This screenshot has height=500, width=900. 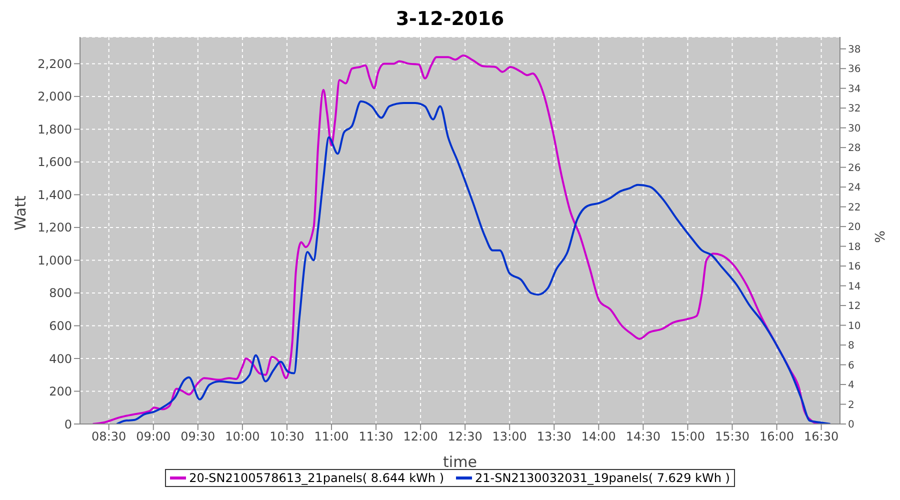 What do you see at coordinates (60, 293) in the screenshot?
I see `y-tick-label: 800` at bounding box center [60, 293].